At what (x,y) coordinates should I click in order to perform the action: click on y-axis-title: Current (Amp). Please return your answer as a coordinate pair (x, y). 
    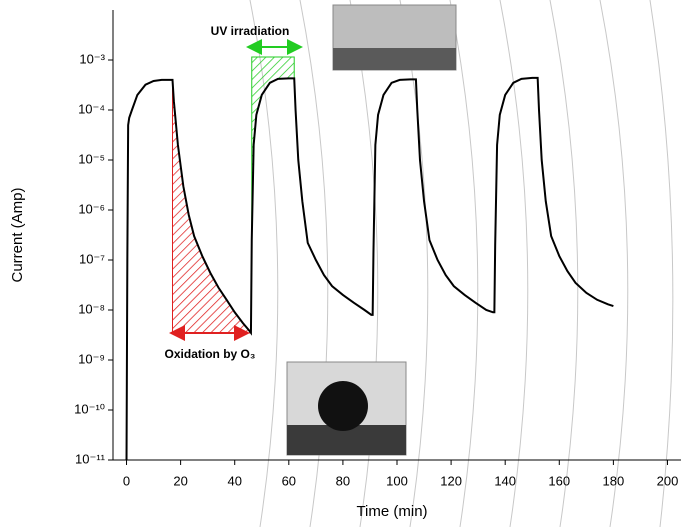
    Looking at the image, I should click on (17, 234).